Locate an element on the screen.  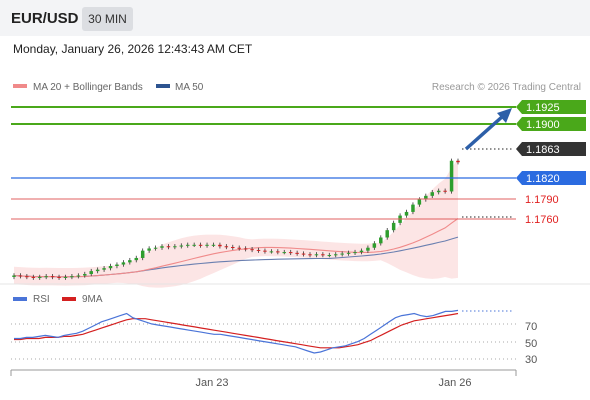
projection-arrow-head is located at coordinates (504, 115).